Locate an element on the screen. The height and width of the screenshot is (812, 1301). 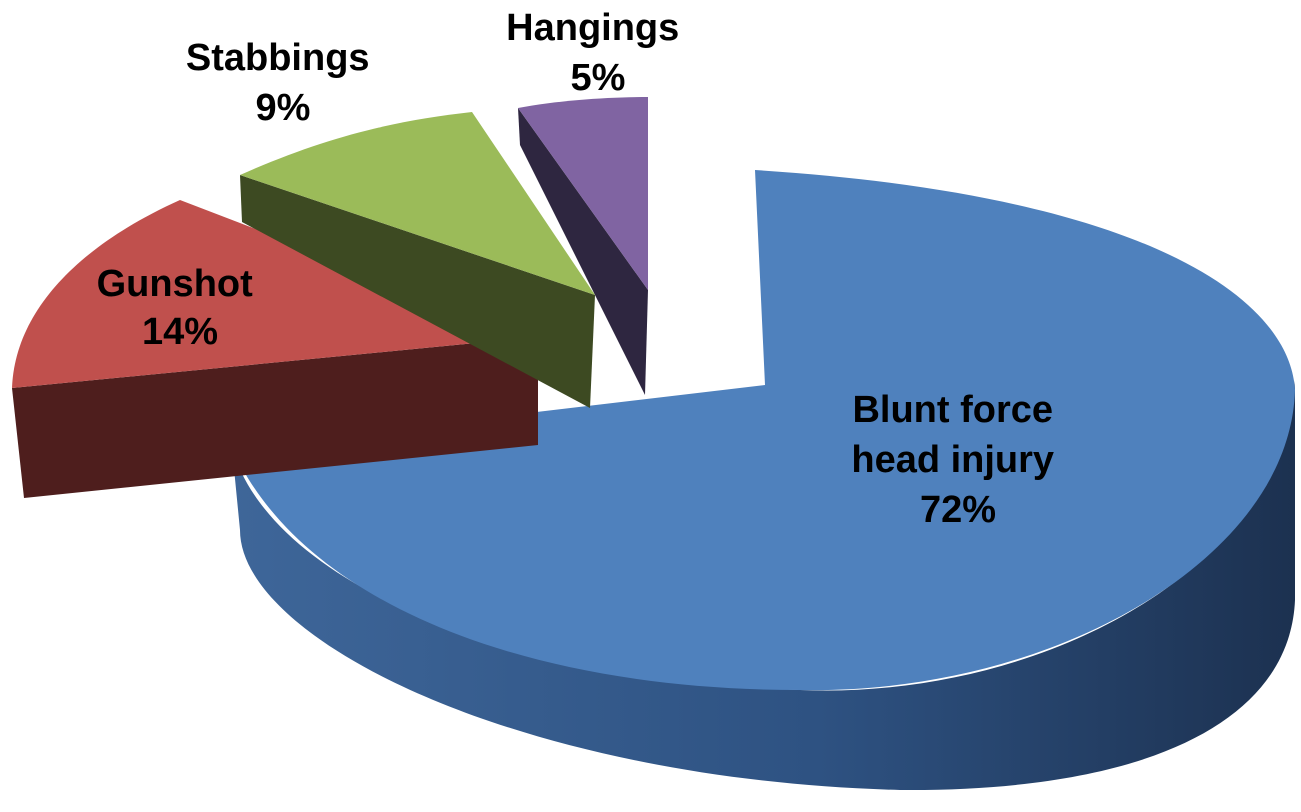
slice-hangings is located at coordinates (583, 246).